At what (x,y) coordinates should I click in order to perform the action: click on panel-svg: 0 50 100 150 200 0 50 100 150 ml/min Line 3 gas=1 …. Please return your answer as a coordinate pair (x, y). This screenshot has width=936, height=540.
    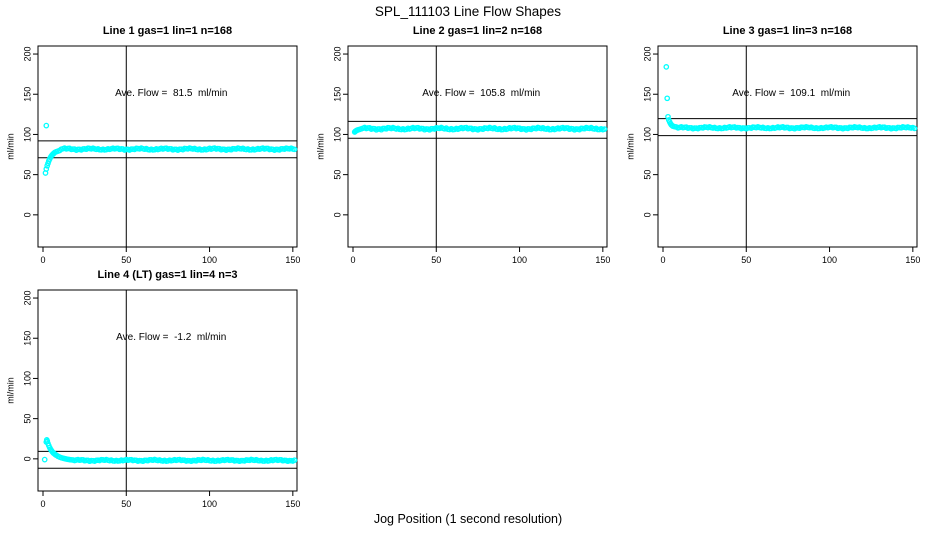
    Looking at the image, I should click on (772, 145).